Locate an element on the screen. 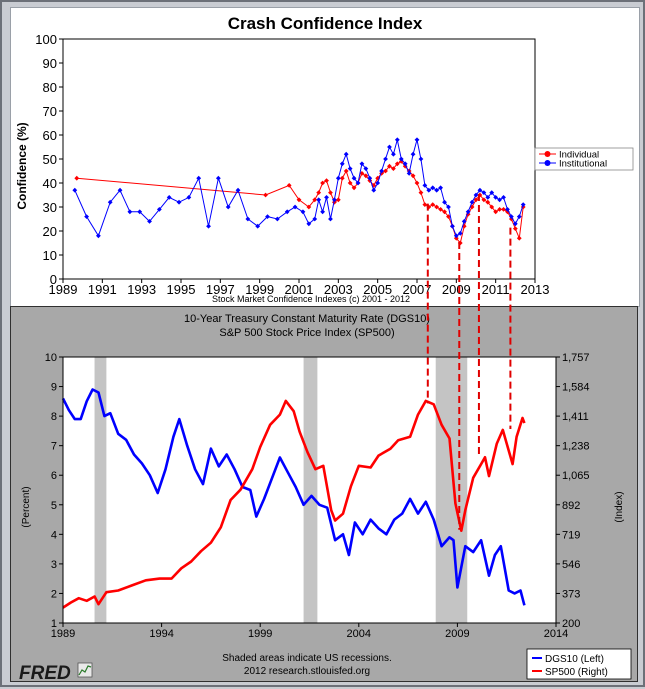  chart1-xtick-label: 1991 is located at coordinates (102, 289).